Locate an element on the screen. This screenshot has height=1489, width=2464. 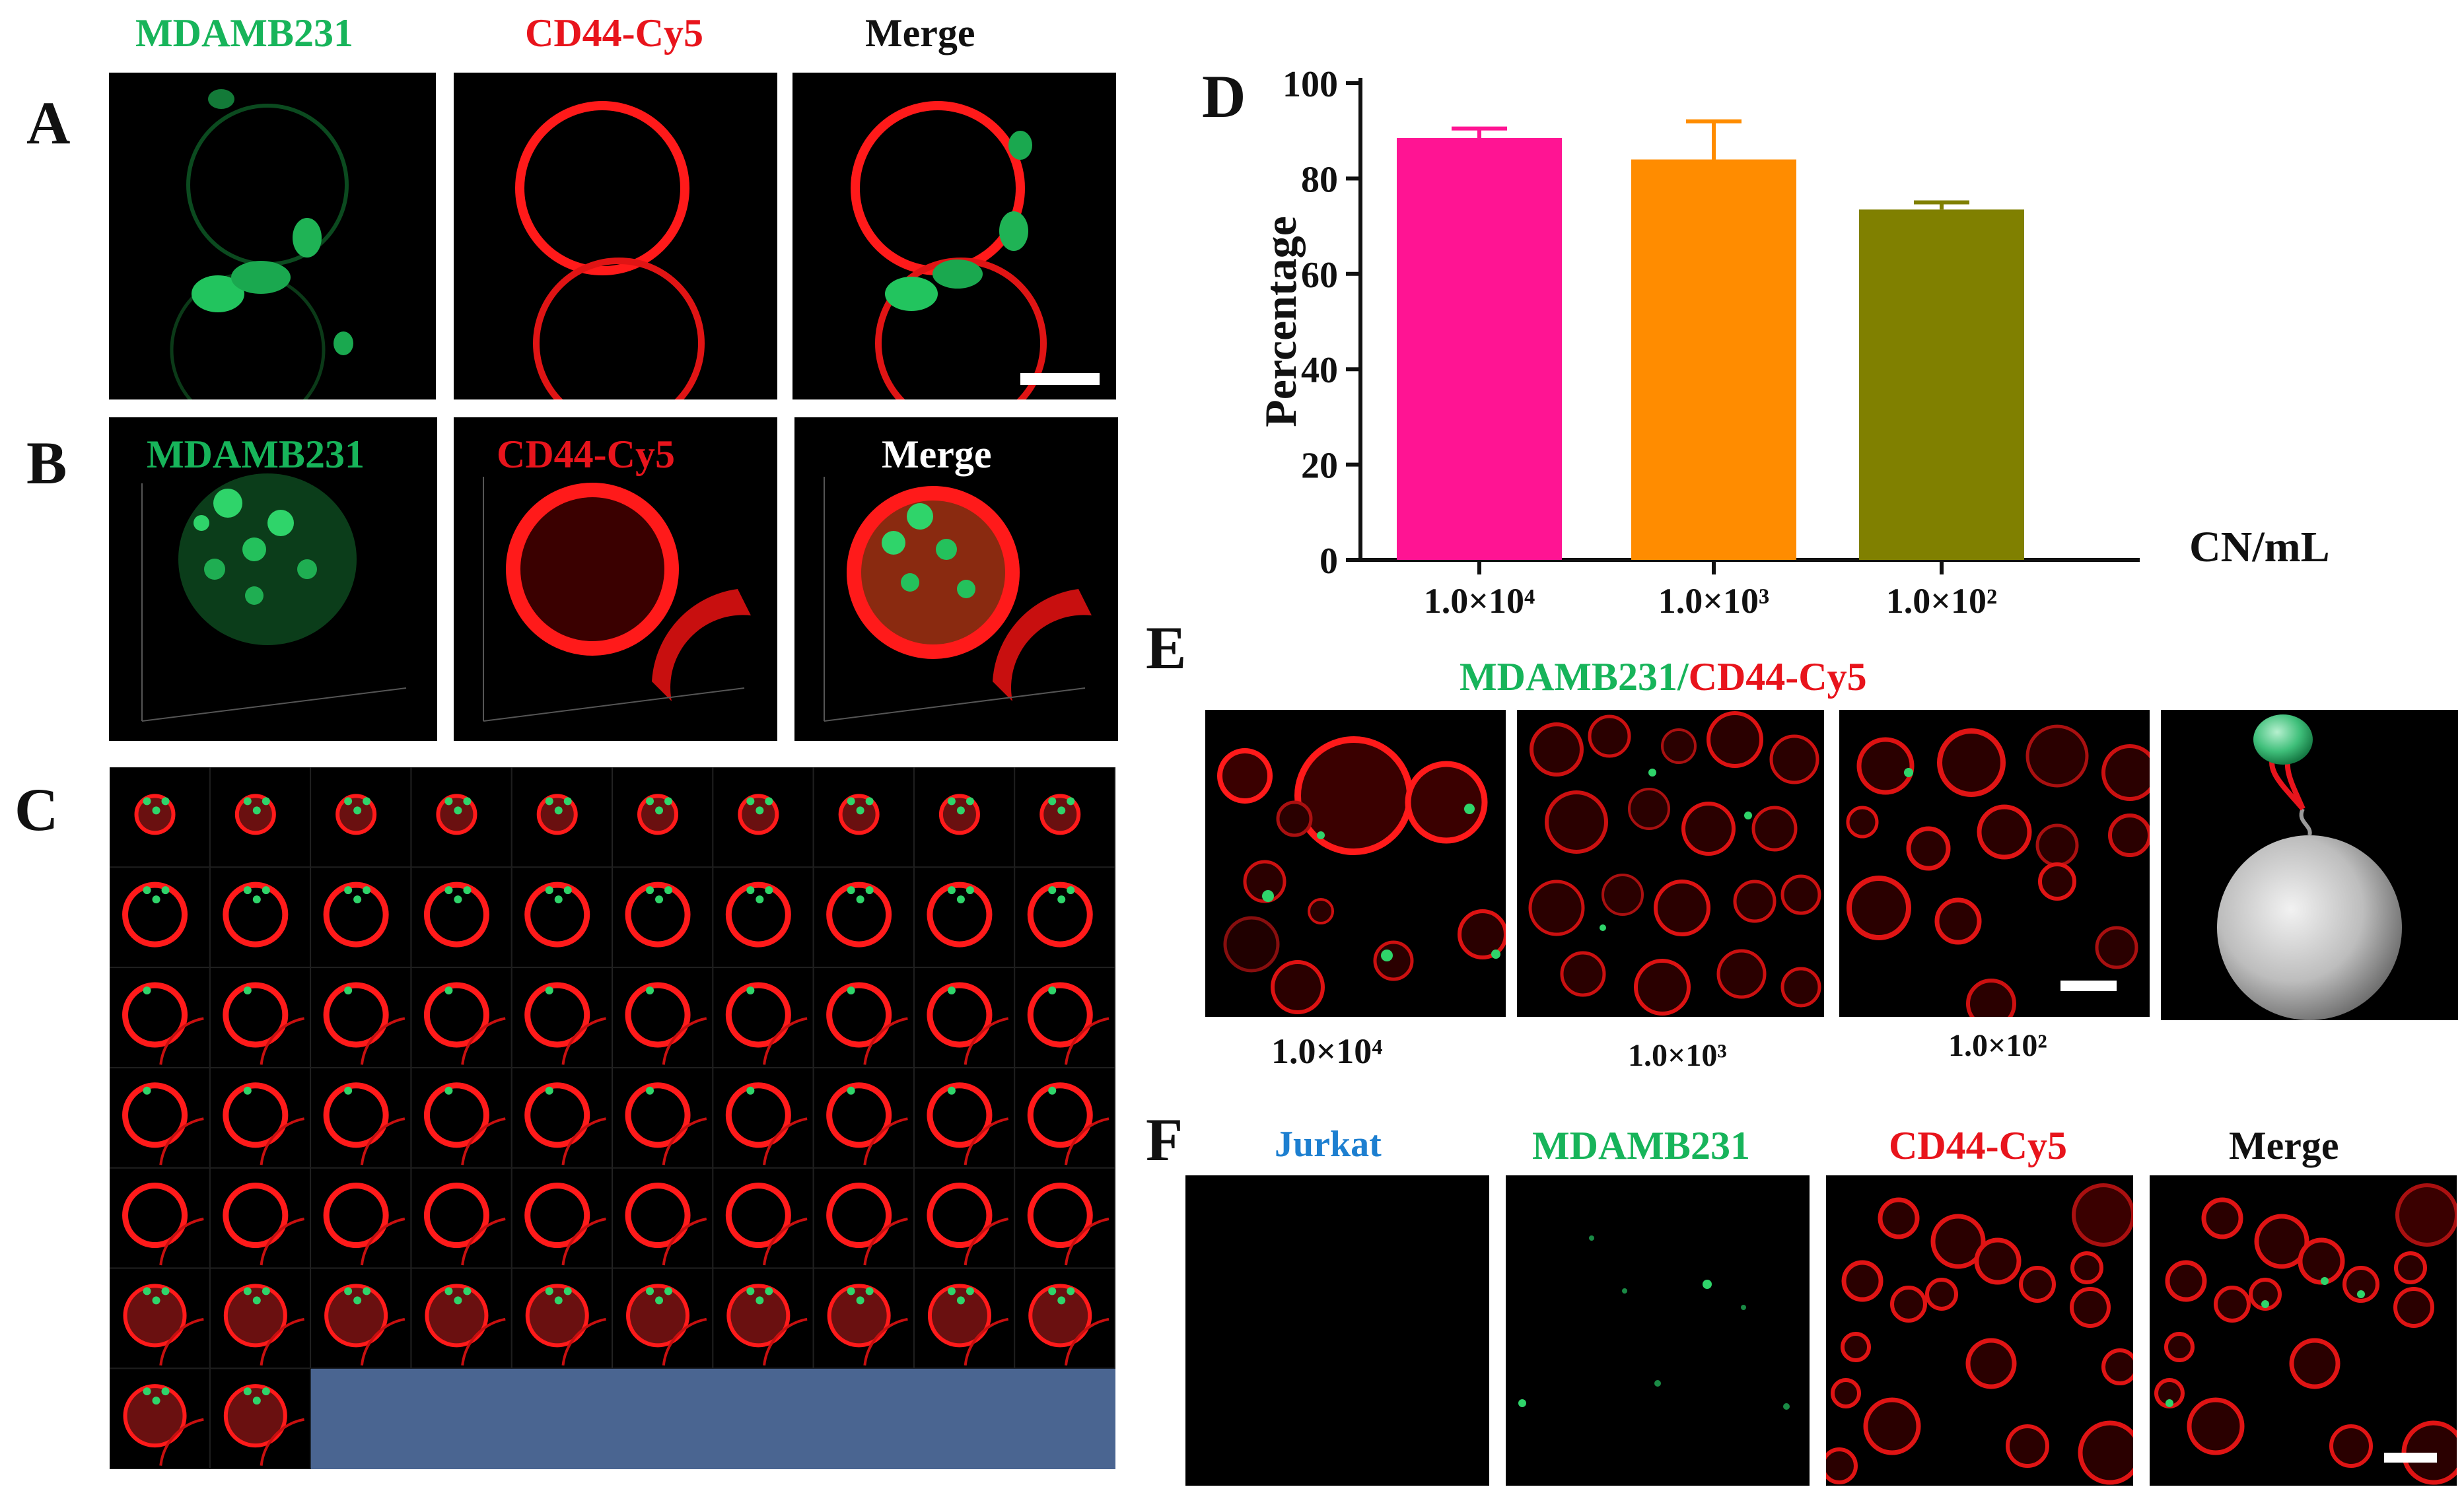
x-tick-label: 1.0×10⁴ is located at coordinates (1479, 601).